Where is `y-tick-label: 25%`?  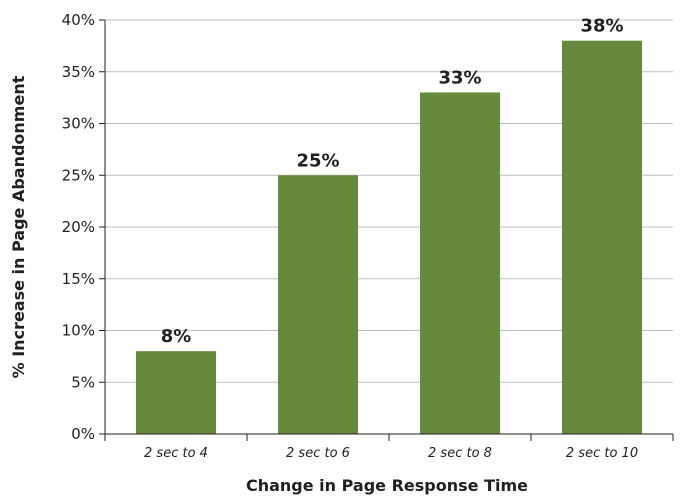
y-tick-label: 25% is located at coordinates (78, 175).